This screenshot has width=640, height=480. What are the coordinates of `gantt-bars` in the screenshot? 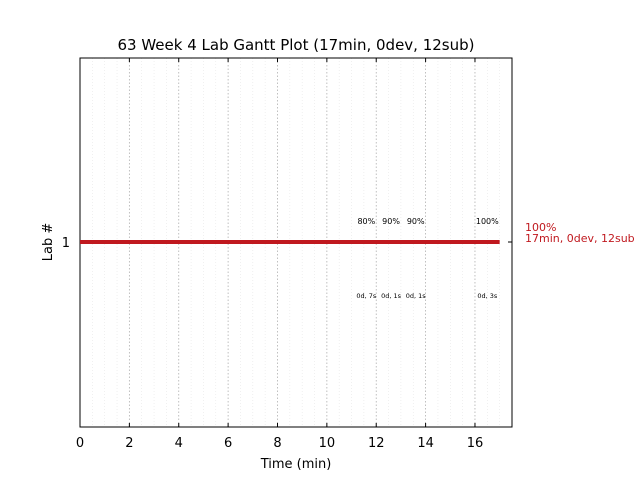 It's located at (290, 242).